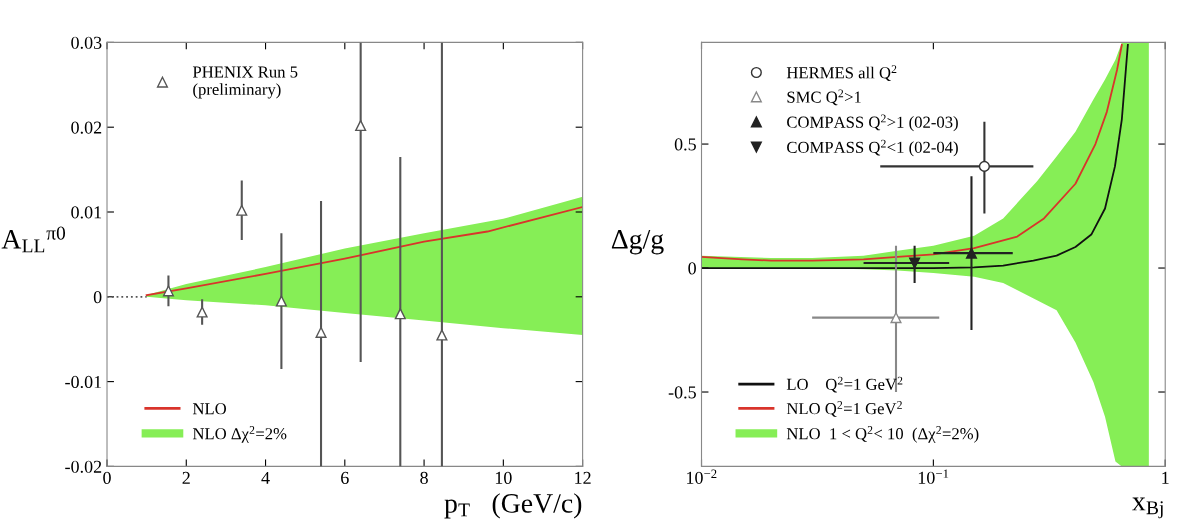 The image size is (1189, 530). I want to click on x-axis-title: p$_{T}$ (GeV/c), so click(513, 506).